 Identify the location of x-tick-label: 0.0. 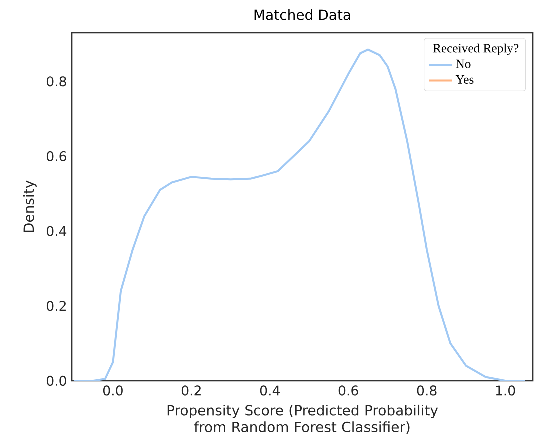
(113, 391).